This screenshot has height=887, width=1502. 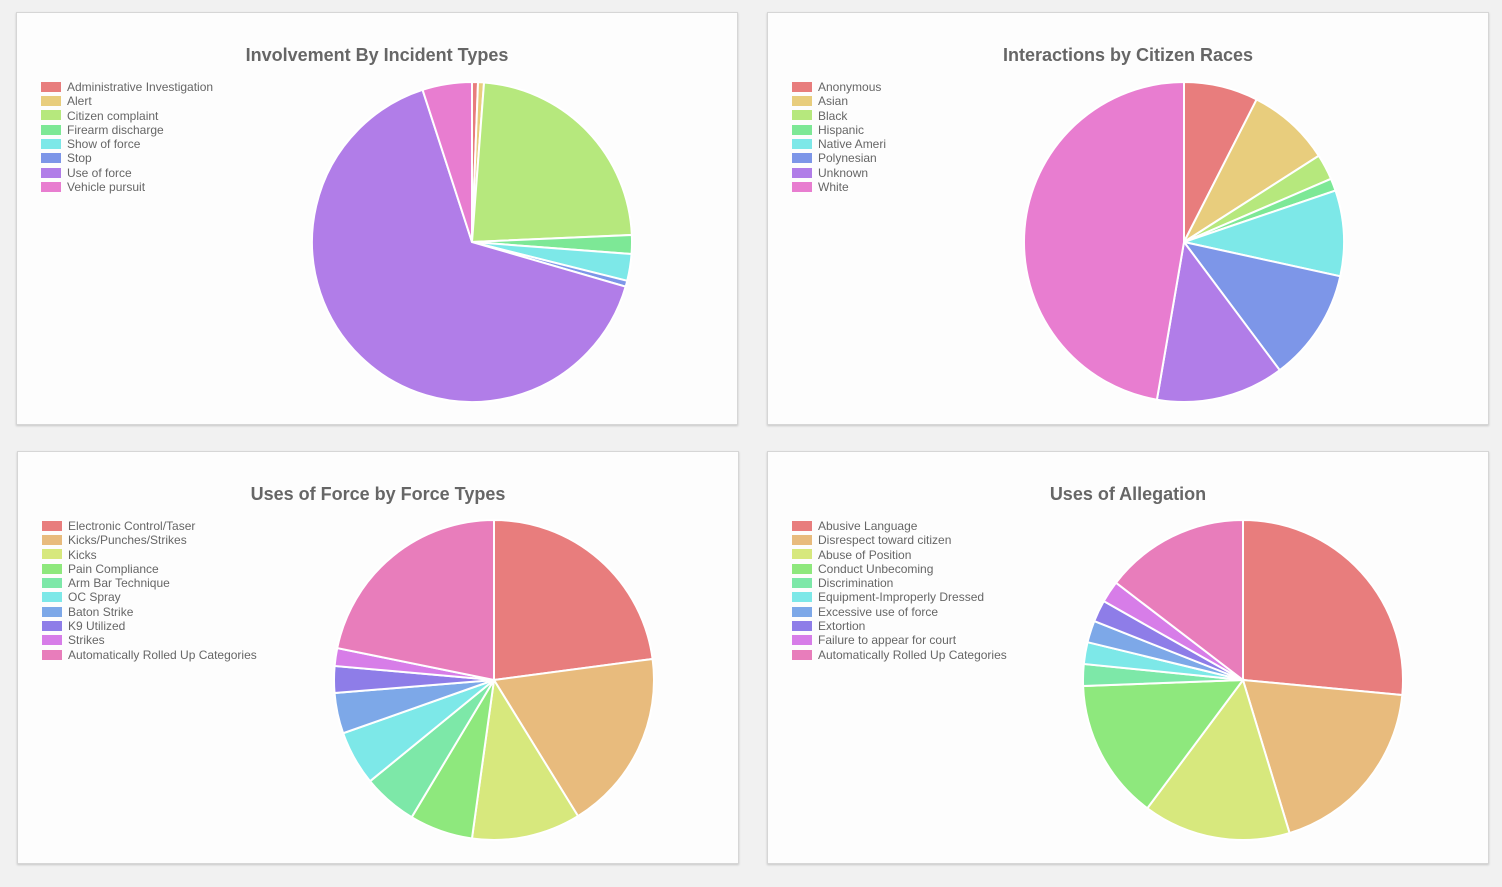 I want to click on legend-label: Excessive use of force, so click(x=878, y=611).